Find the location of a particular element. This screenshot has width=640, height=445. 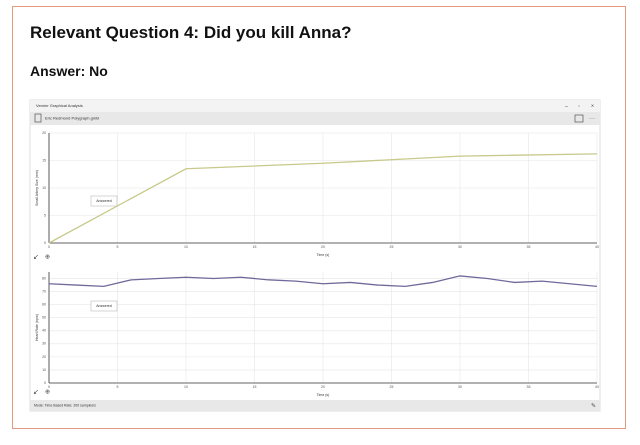

file-name: Eric Redmond Polygraph.gmbl is located at coordinates (72, 118).